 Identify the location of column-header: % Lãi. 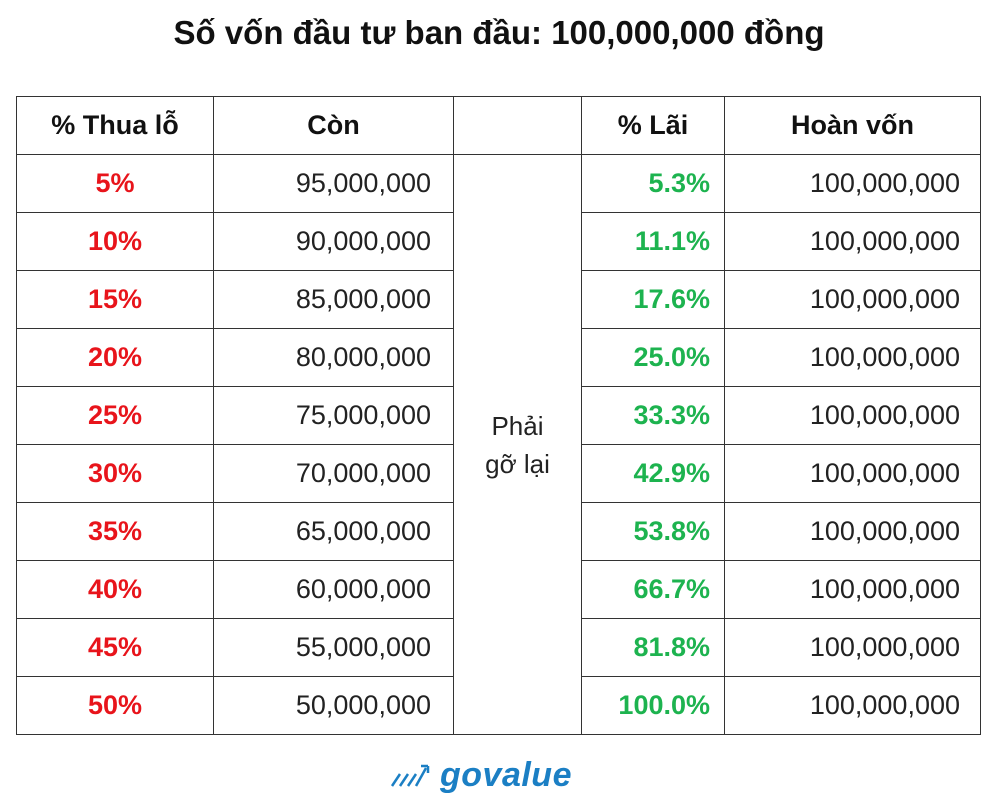
(653, 125).